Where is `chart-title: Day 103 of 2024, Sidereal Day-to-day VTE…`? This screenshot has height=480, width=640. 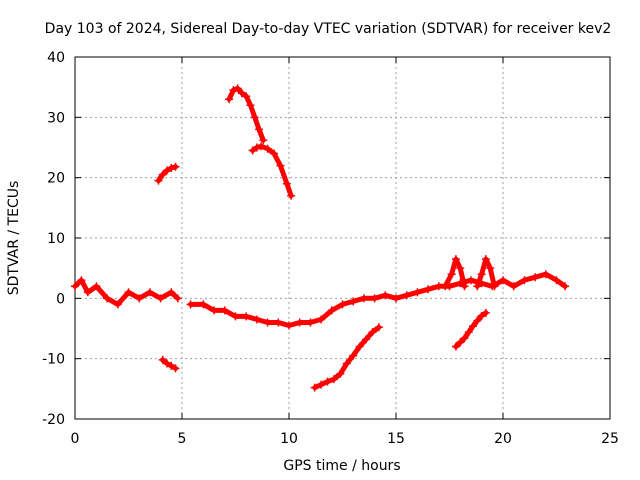
chart-title: Day 103 of 2024, Sidereal Day-to-day VTE… is located at coordinates (328, 29).